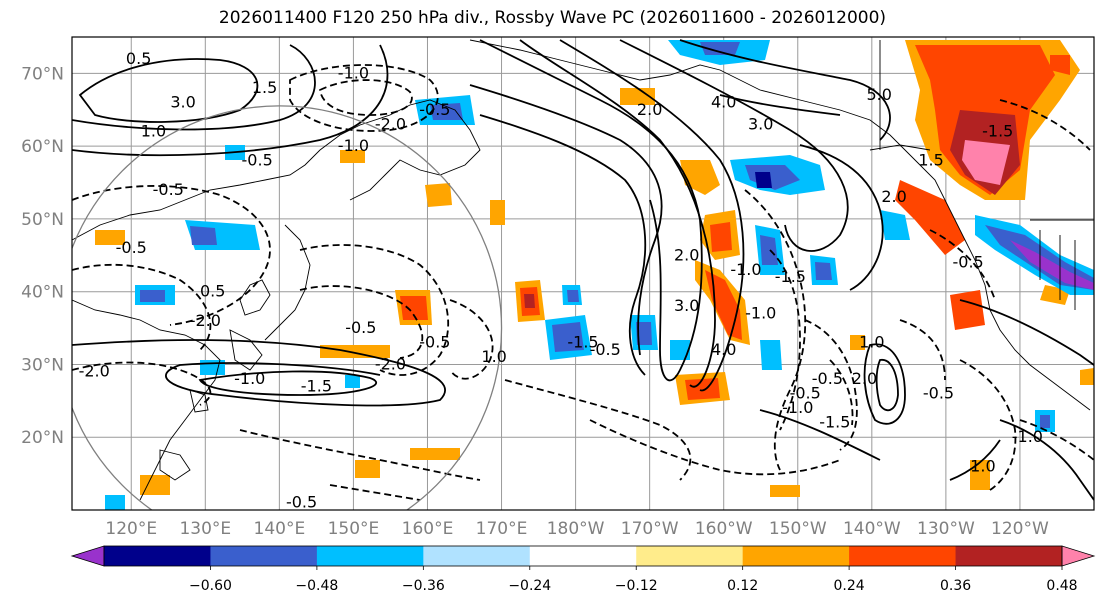  Describe the element at coordinates (849, 586) in the screenshot. I see `colorbar-tick-label: 0.24` at that location.